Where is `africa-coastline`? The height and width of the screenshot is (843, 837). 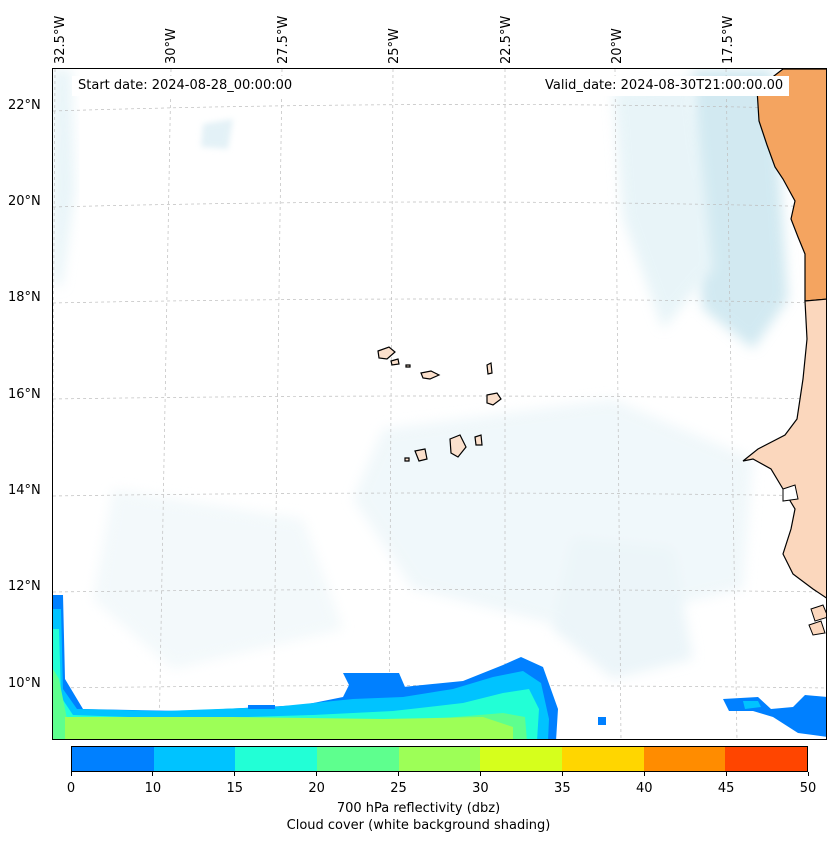
africa-coastline is located at coordinates (784, 352).